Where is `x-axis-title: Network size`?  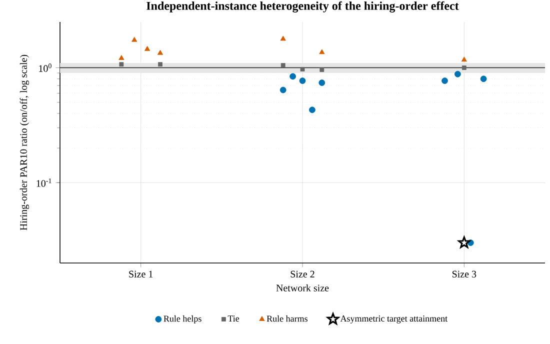
x-axis-title: Network size is located at coordinates (302, 288).